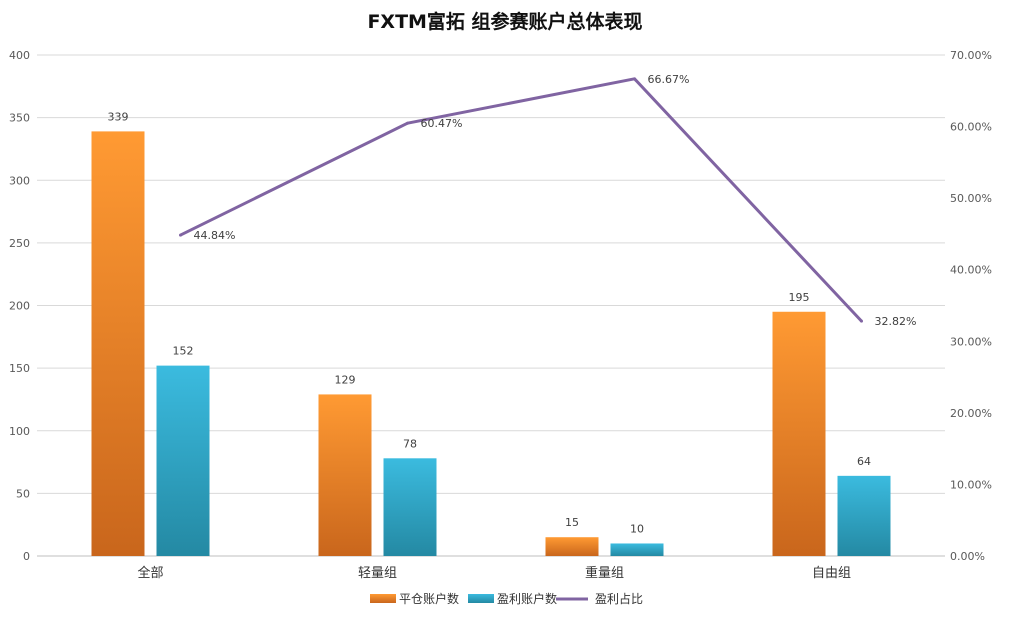 The width and height of the screenshot is (1010, 619). What do you see at coordinates (183, 351) in the screenshot?
I see `bar-data-label: 152` at bounding box center [183, 351].